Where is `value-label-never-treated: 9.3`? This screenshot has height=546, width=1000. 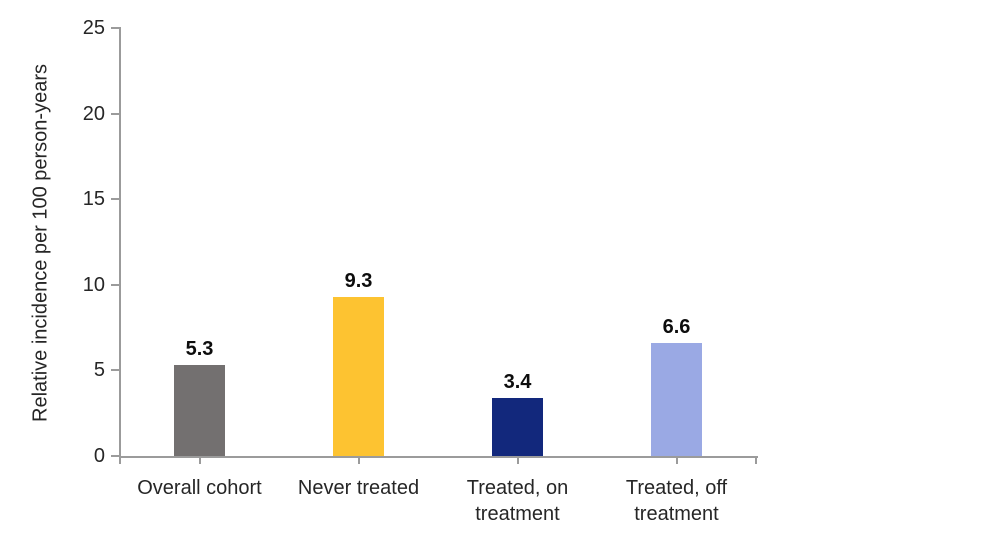
value-label-never-treated: 9.3 is located at coordinates (358, 280).